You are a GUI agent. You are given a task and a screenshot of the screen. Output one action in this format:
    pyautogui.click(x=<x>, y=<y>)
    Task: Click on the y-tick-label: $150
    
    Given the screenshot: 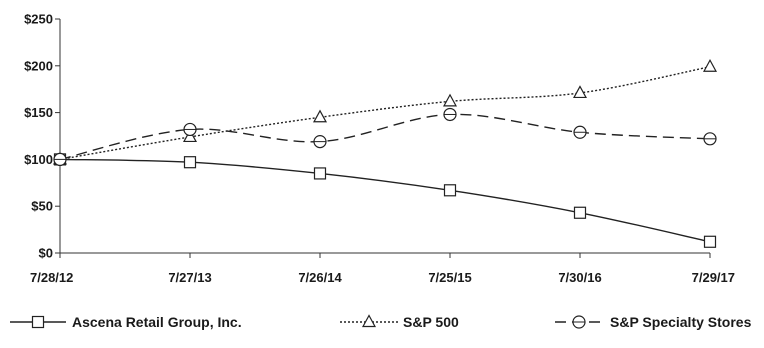 What is the action you would take?
    pyautogui.click(x=38, y=112)
    